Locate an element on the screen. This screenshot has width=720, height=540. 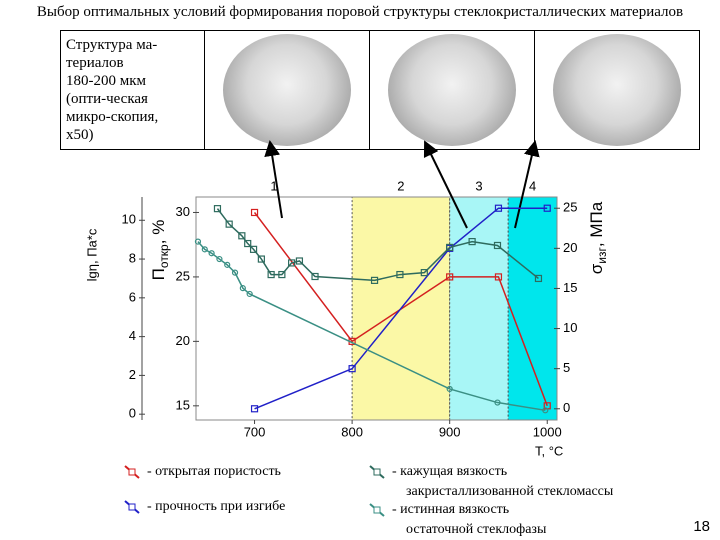
y-tick-label: 5 is located at coordinates (566, 367).